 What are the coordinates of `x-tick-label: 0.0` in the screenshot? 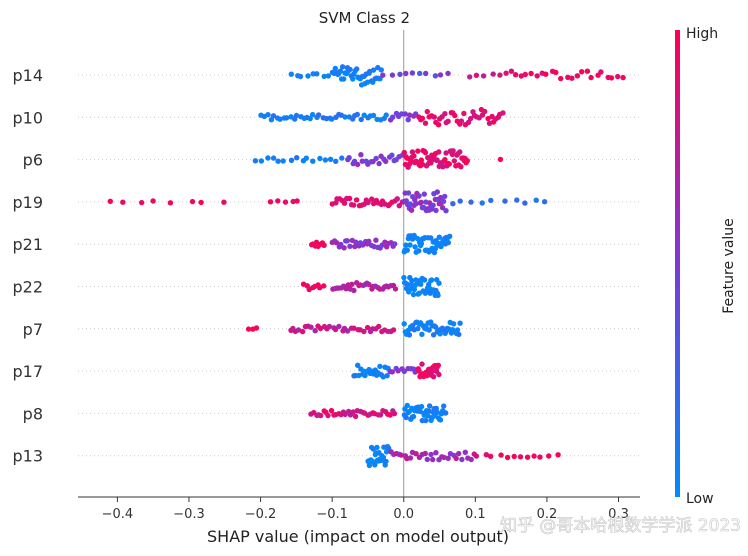 It's located at (403, 514).